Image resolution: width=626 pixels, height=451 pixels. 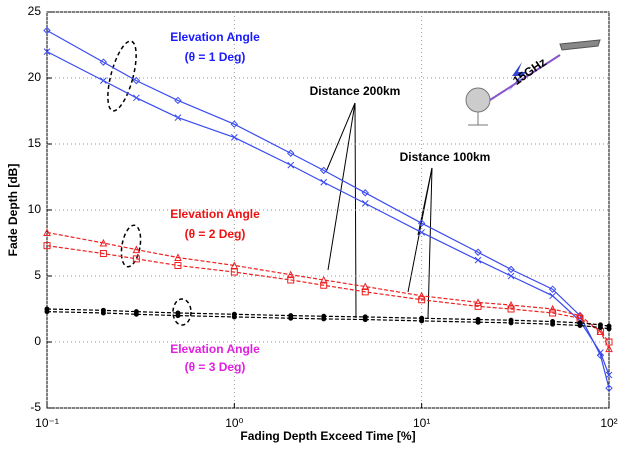 I want to click on y-tick-label: 5, so click(x=37, y=275).